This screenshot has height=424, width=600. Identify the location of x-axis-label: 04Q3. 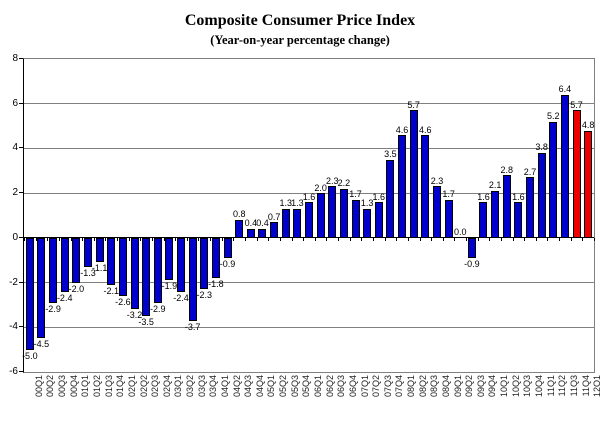
(248, 386).